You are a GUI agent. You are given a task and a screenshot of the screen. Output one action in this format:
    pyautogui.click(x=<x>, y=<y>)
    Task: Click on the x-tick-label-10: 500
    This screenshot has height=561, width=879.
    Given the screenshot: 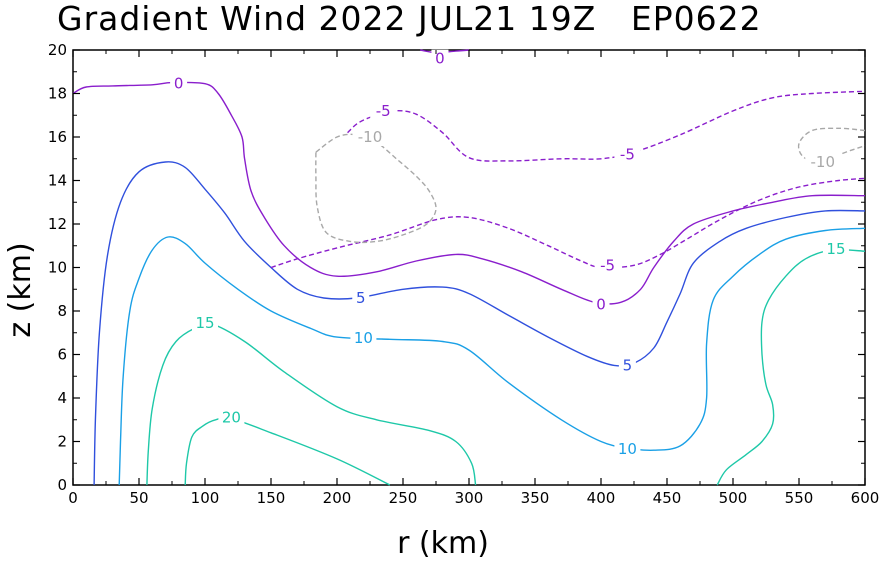 What is the action you would take?
    pyautogui.click(x=733, y=498)
    